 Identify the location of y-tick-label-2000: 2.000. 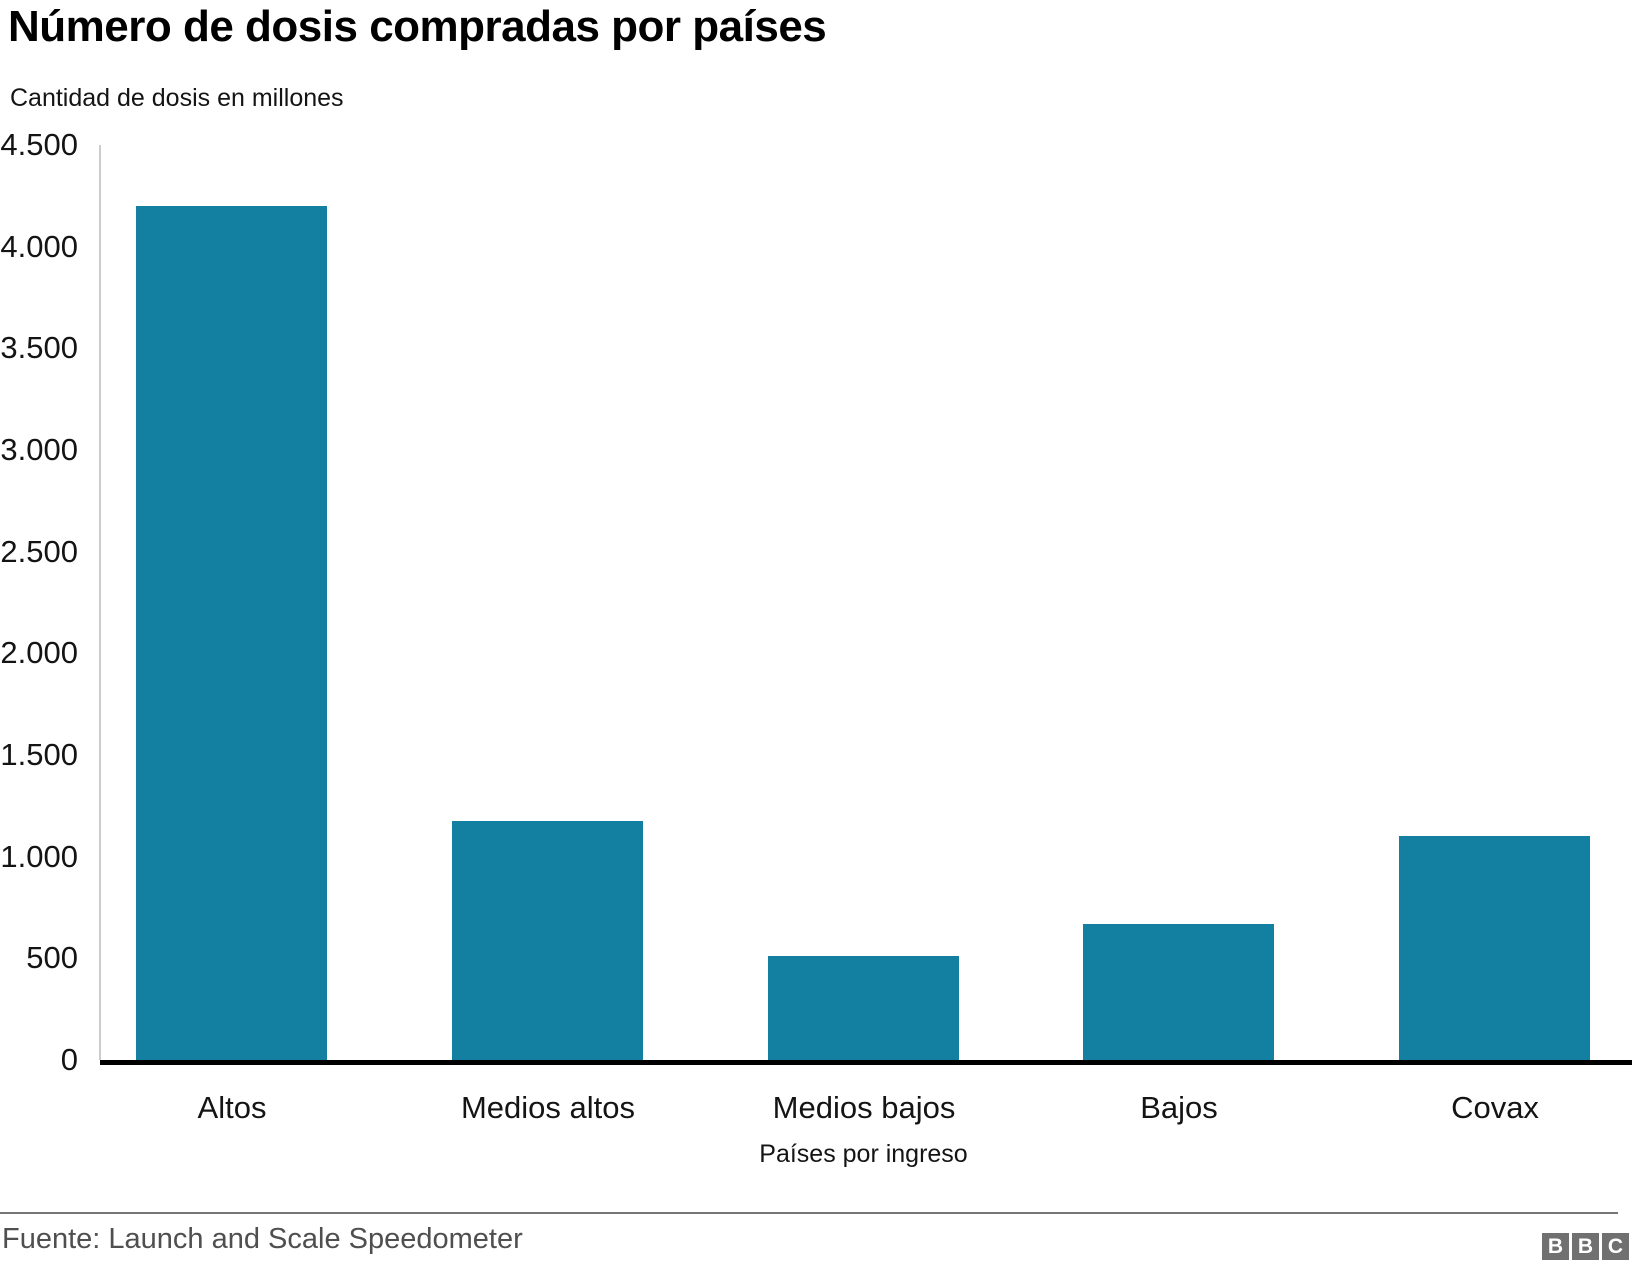
(39, 652).